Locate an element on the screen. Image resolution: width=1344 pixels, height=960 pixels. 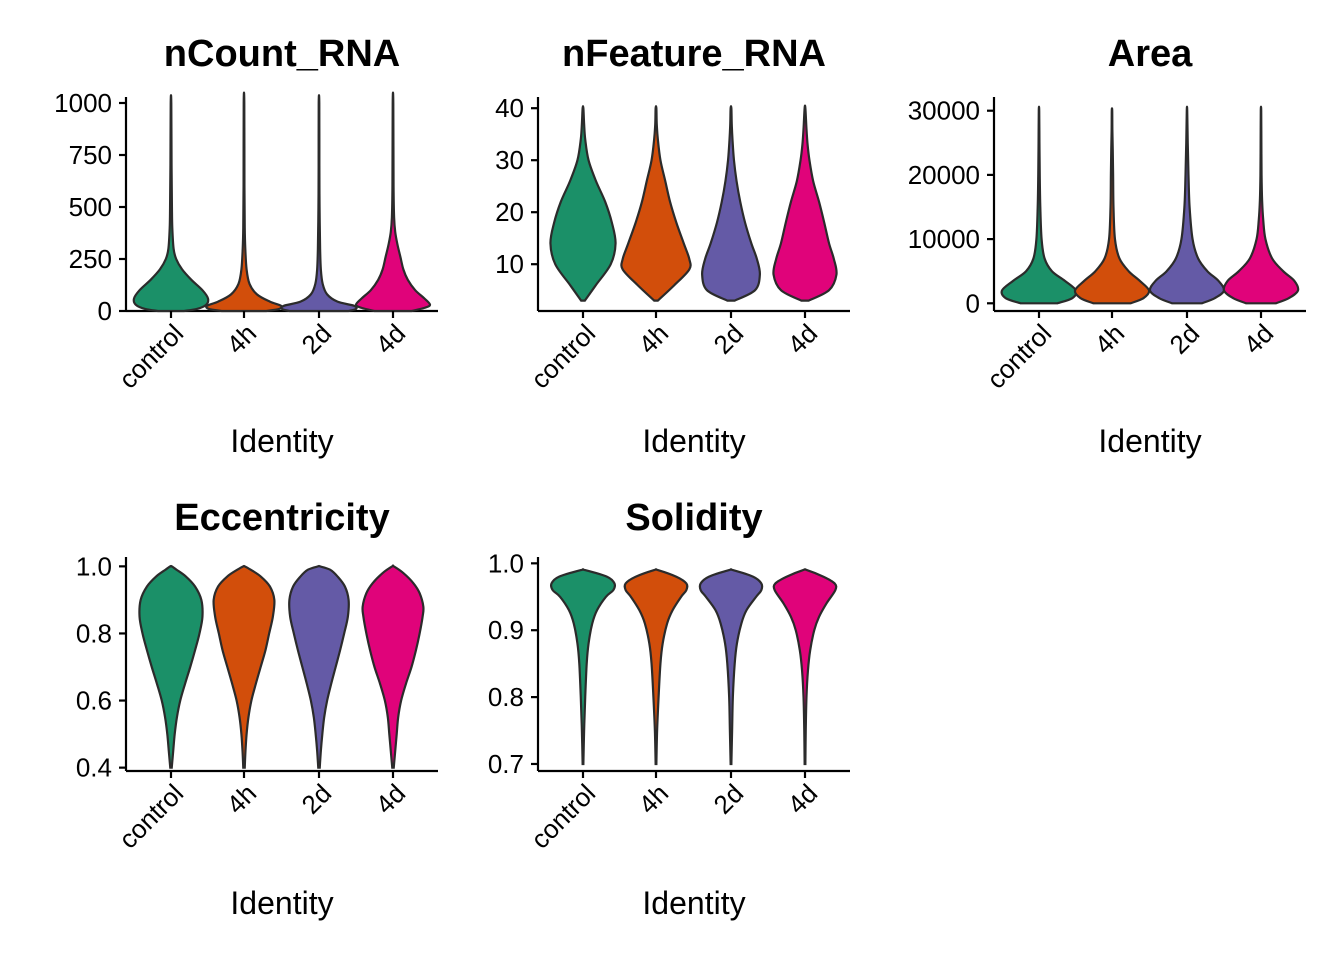
y-tick-label: 20000 is located at coordinates (944, 175).